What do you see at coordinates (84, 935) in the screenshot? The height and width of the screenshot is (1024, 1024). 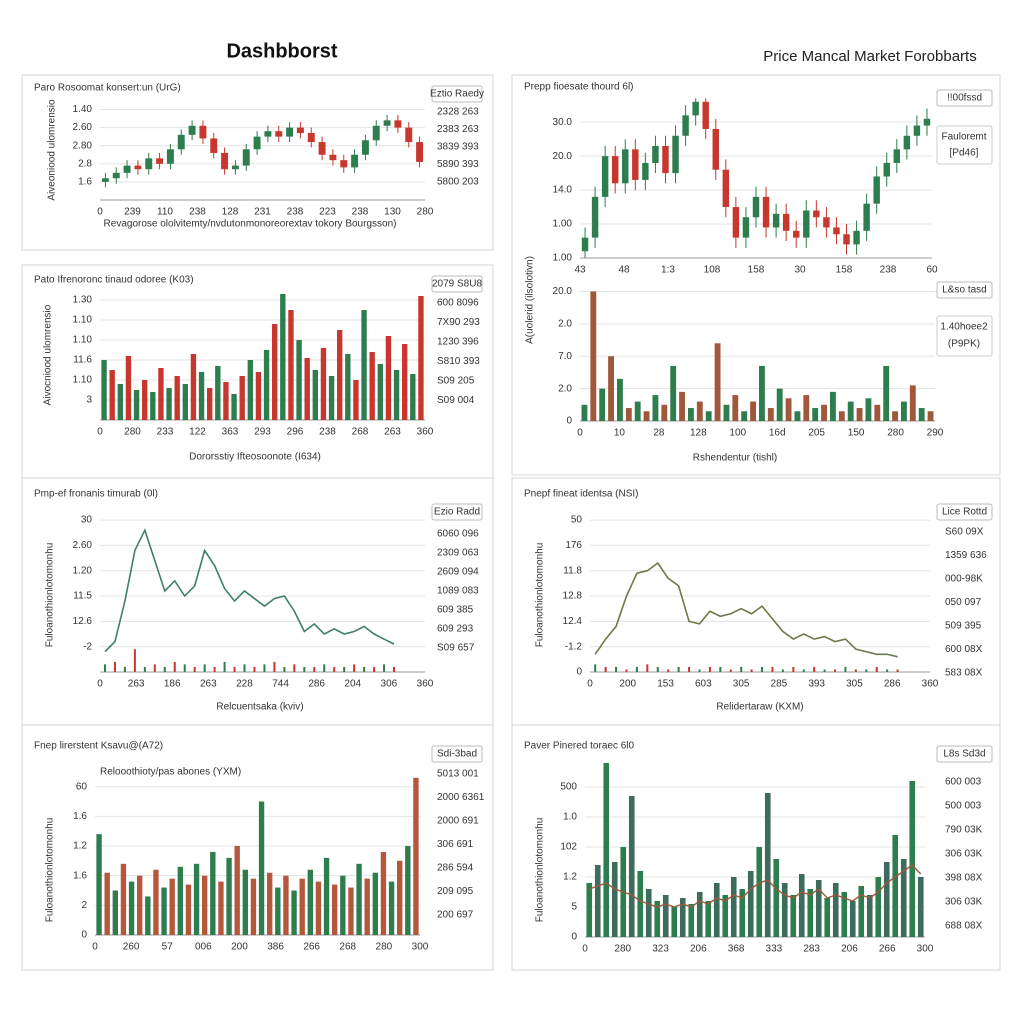 I see `y-tick-label: 0` at bounding box center [84, 935].